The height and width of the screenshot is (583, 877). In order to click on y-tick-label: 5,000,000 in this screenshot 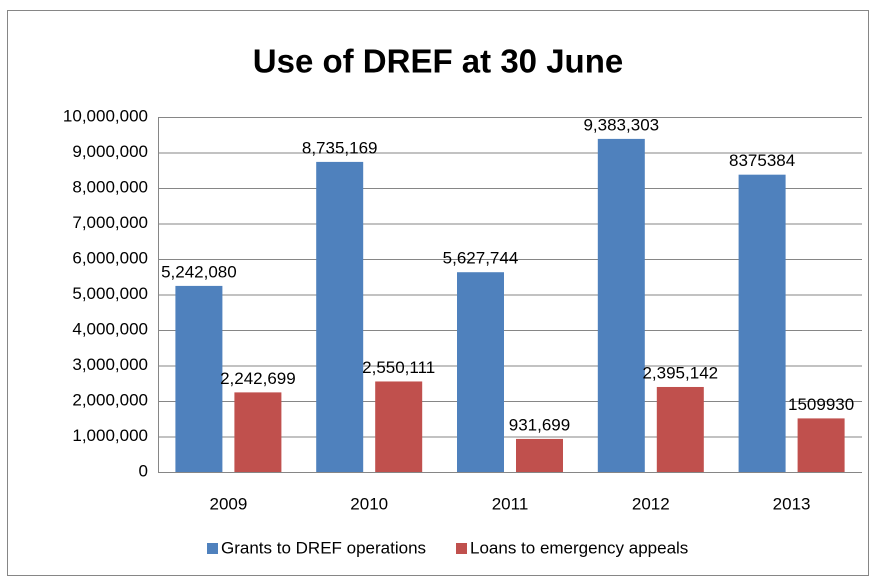, I will do `click(110, 293)`.